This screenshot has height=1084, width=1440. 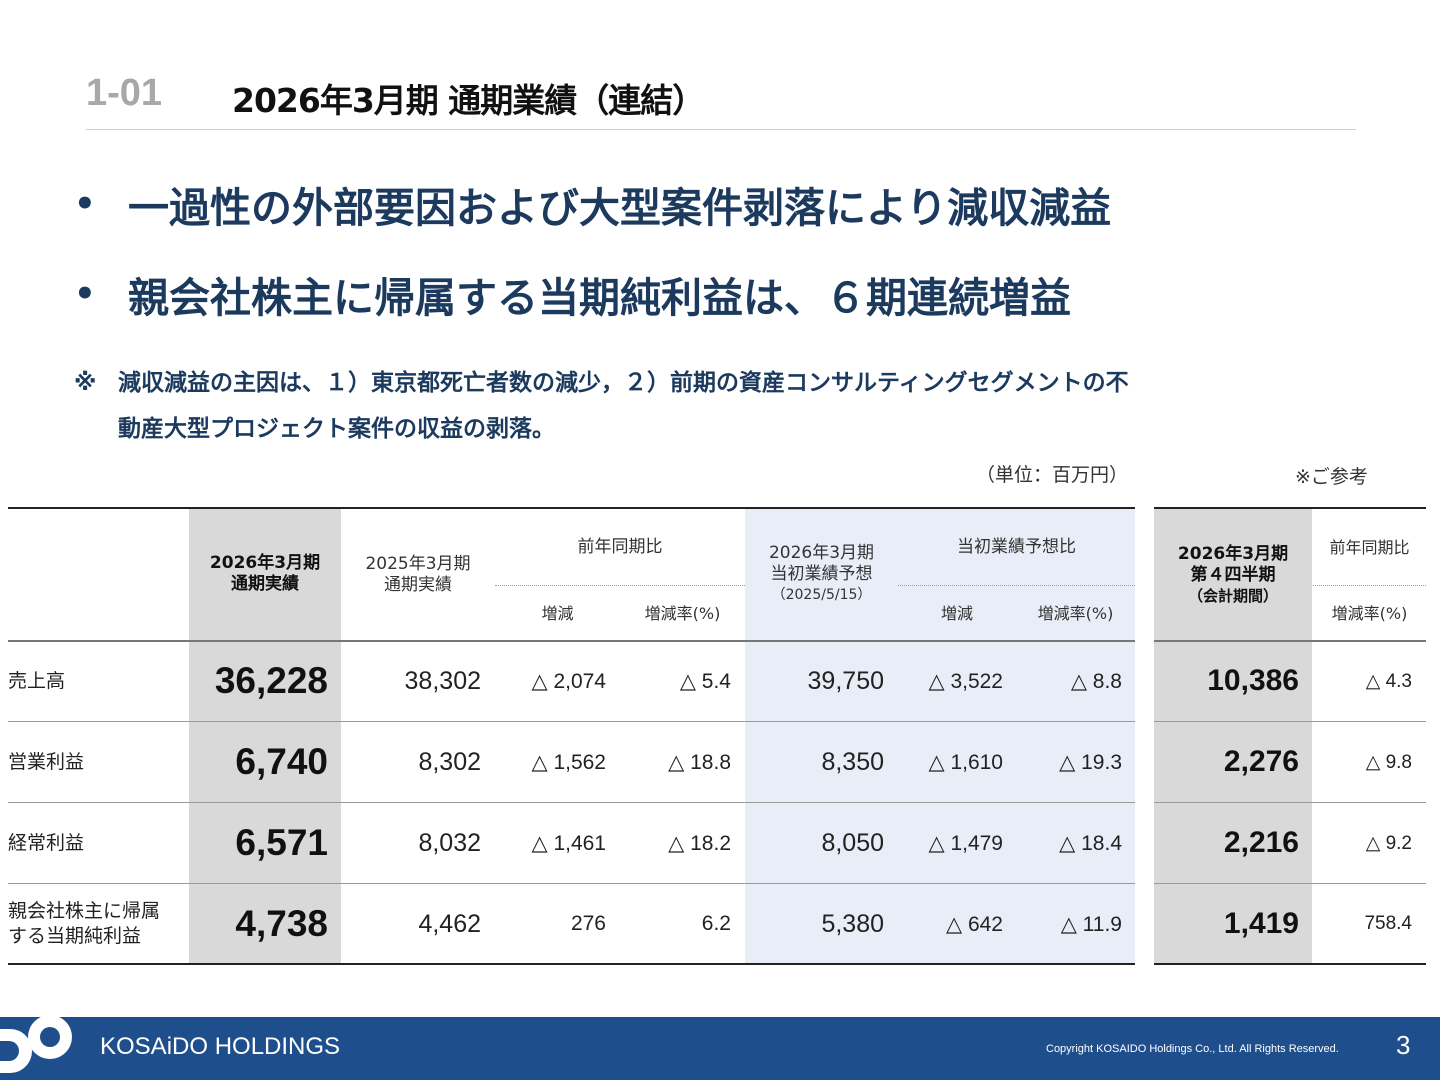 I want to click on bullet-text-1: 一過性の外部要因および大型案件剥落により減収減益, so click(x=620, y=208).